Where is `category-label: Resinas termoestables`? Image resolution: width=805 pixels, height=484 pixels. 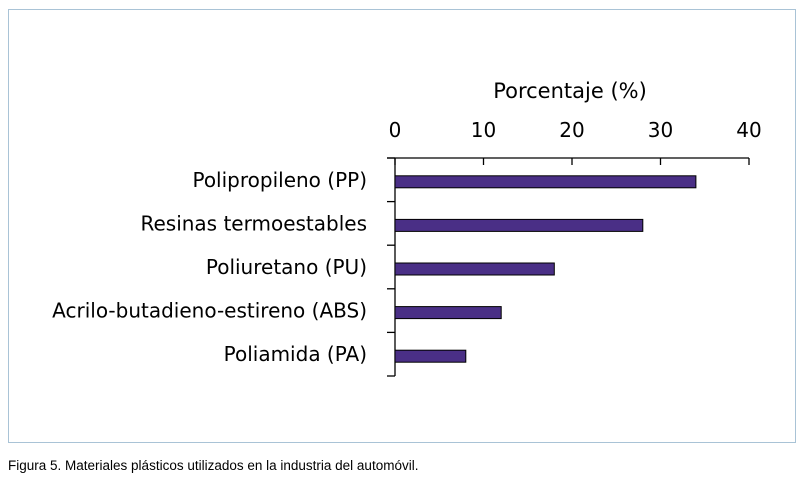 category-label: Resinas termoestables is located at coordinates (253, 223).